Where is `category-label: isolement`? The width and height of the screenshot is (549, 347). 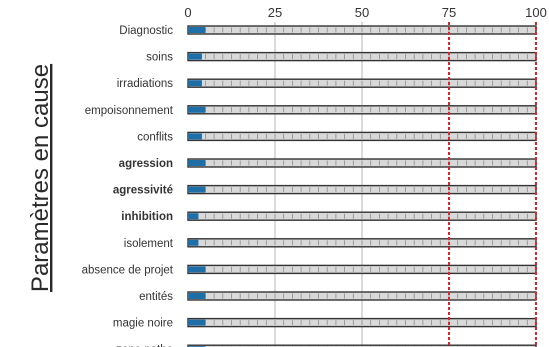
category-label: isolement is located at coordinates (149, 244).